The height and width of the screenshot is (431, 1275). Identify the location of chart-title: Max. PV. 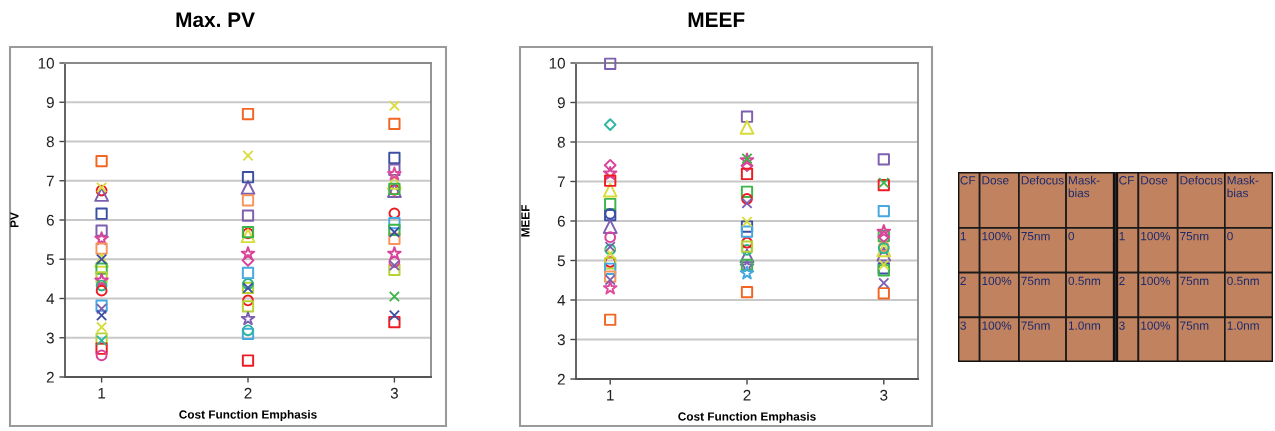
(215, 20).